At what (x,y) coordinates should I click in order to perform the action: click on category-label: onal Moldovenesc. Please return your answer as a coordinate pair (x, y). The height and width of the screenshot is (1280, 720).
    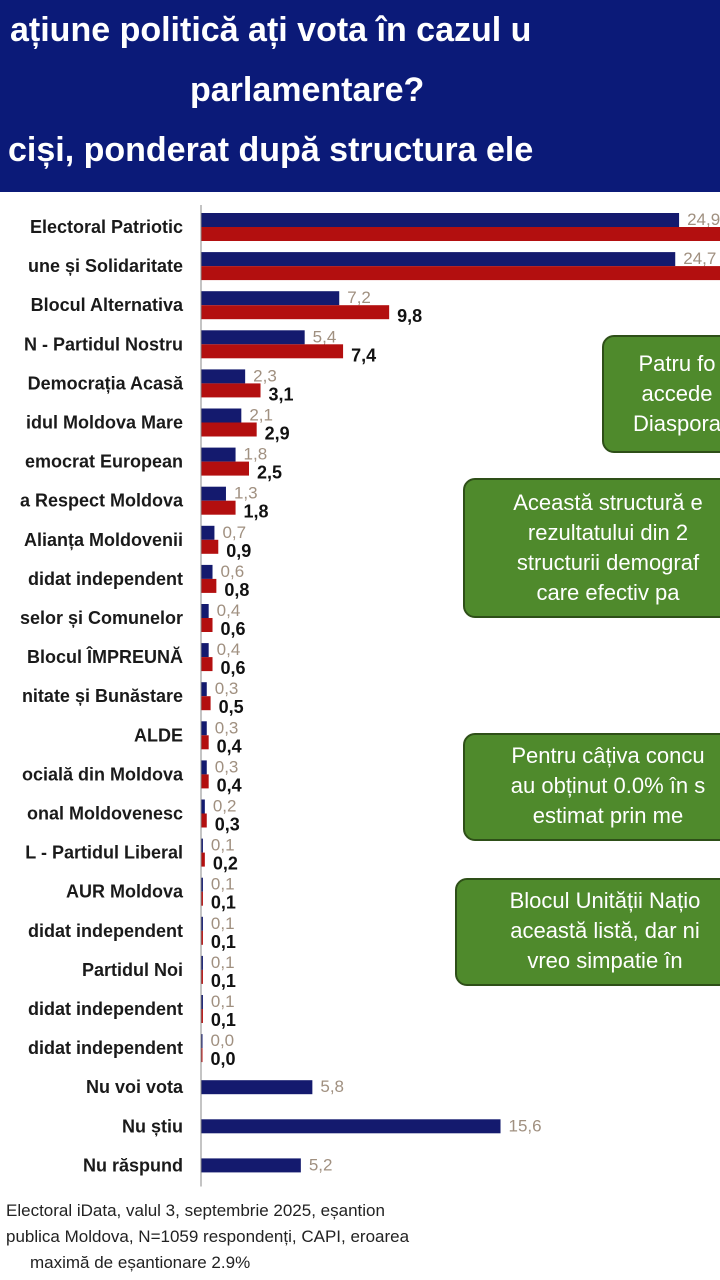
    Looking at the image, I should click on (105, 814).